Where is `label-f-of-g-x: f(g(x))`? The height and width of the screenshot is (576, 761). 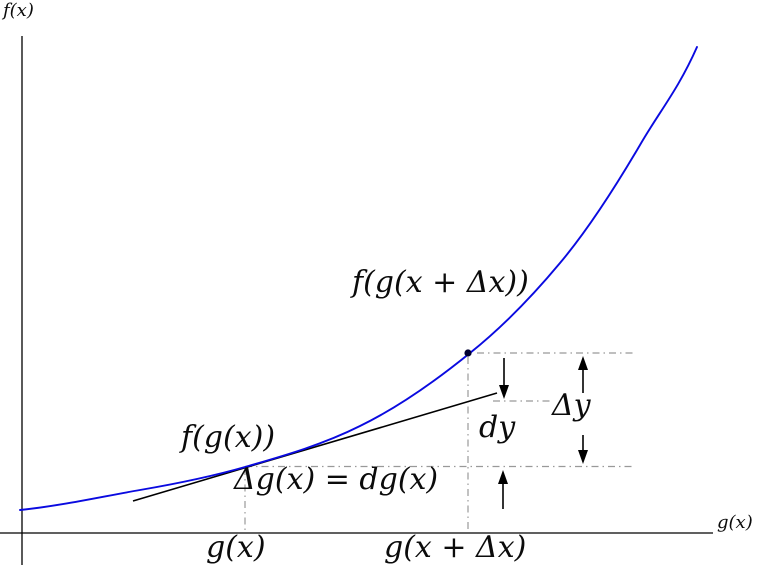
label-f-of-g-x: f(g(x)) is located at coordinates (228, 437).